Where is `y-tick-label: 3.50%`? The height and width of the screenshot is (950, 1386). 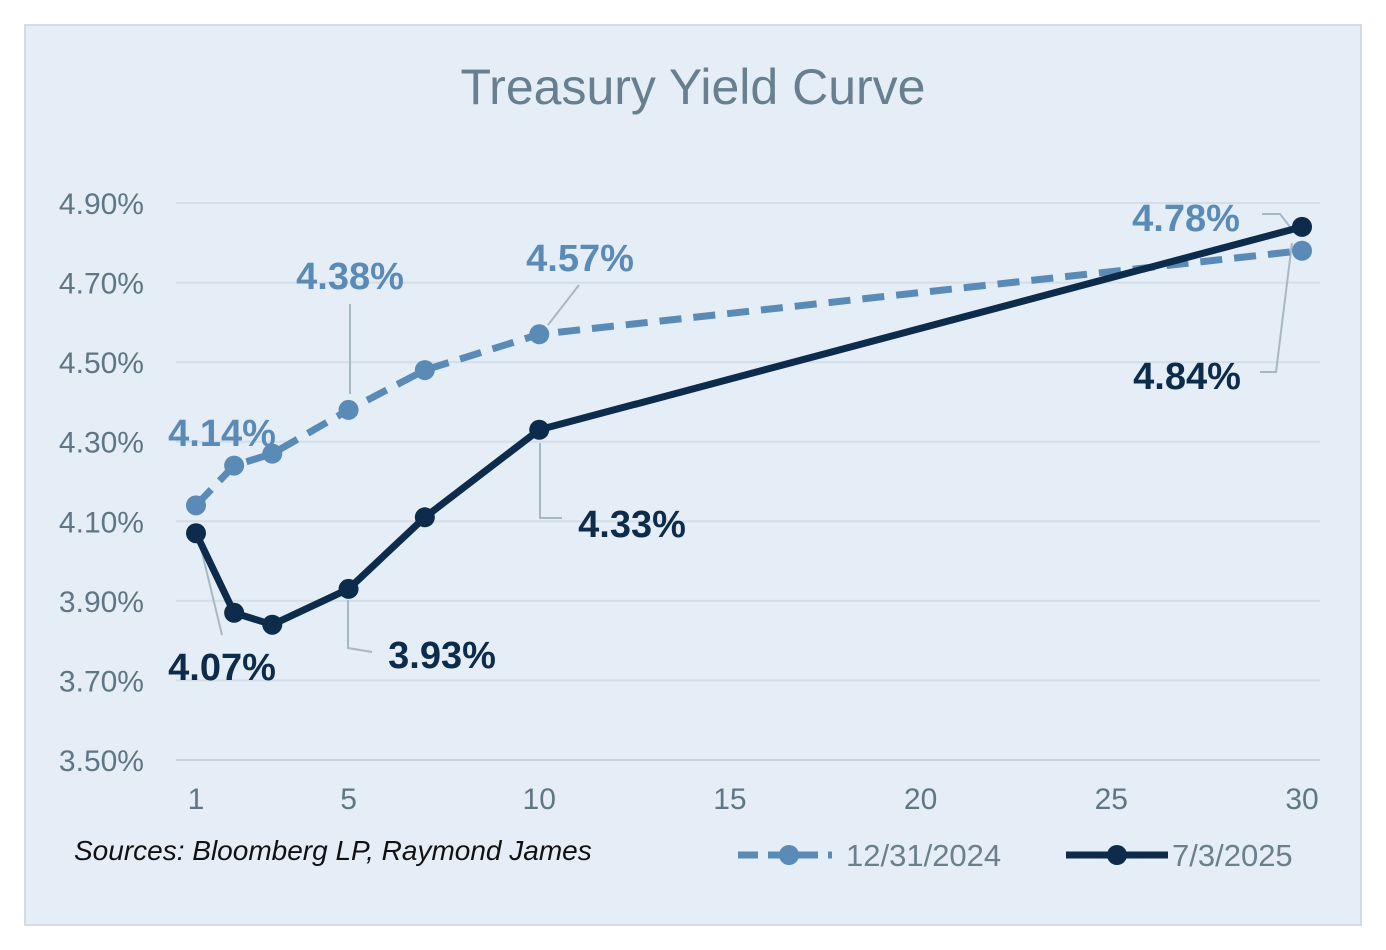
y-tick-label: 3.50% is located at coordinates (101, 761).